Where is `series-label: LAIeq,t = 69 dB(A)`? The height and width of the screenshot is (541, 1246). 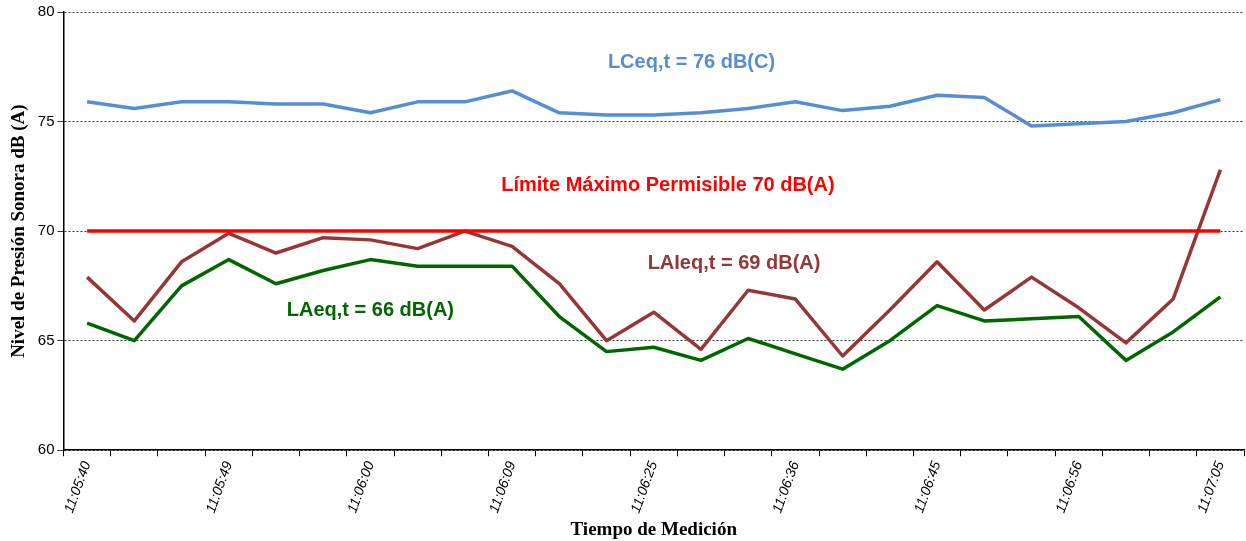 series-label: LAIeq,t = 69 dB(A) is located at coordinates (734, 262).